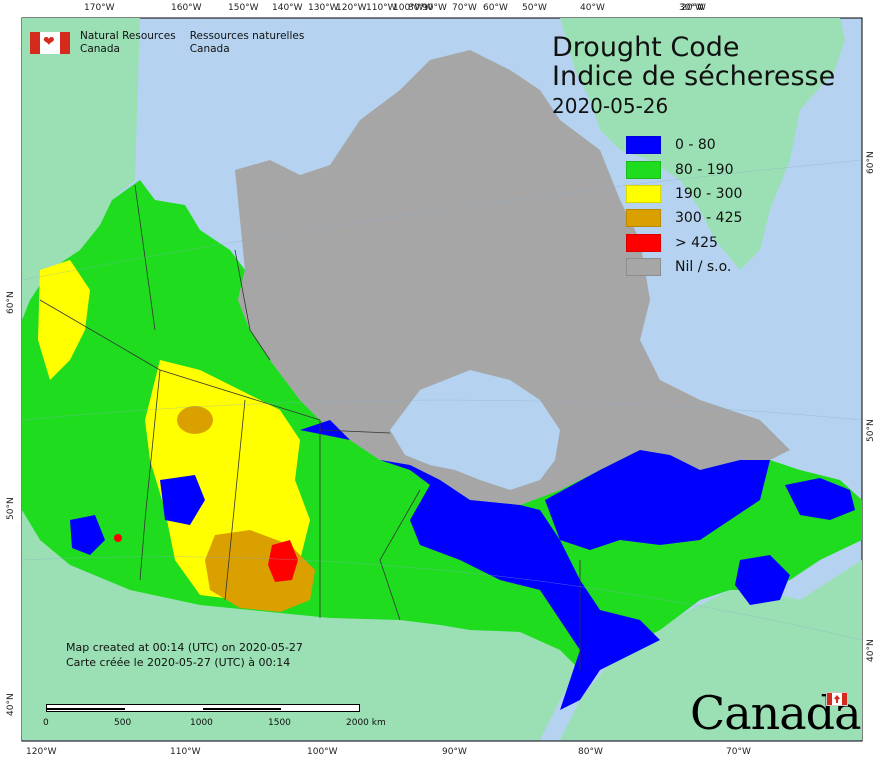 The height and width of the screenshot is (760, 880). I want to click on legend-label: > 425, so click(696, 242).